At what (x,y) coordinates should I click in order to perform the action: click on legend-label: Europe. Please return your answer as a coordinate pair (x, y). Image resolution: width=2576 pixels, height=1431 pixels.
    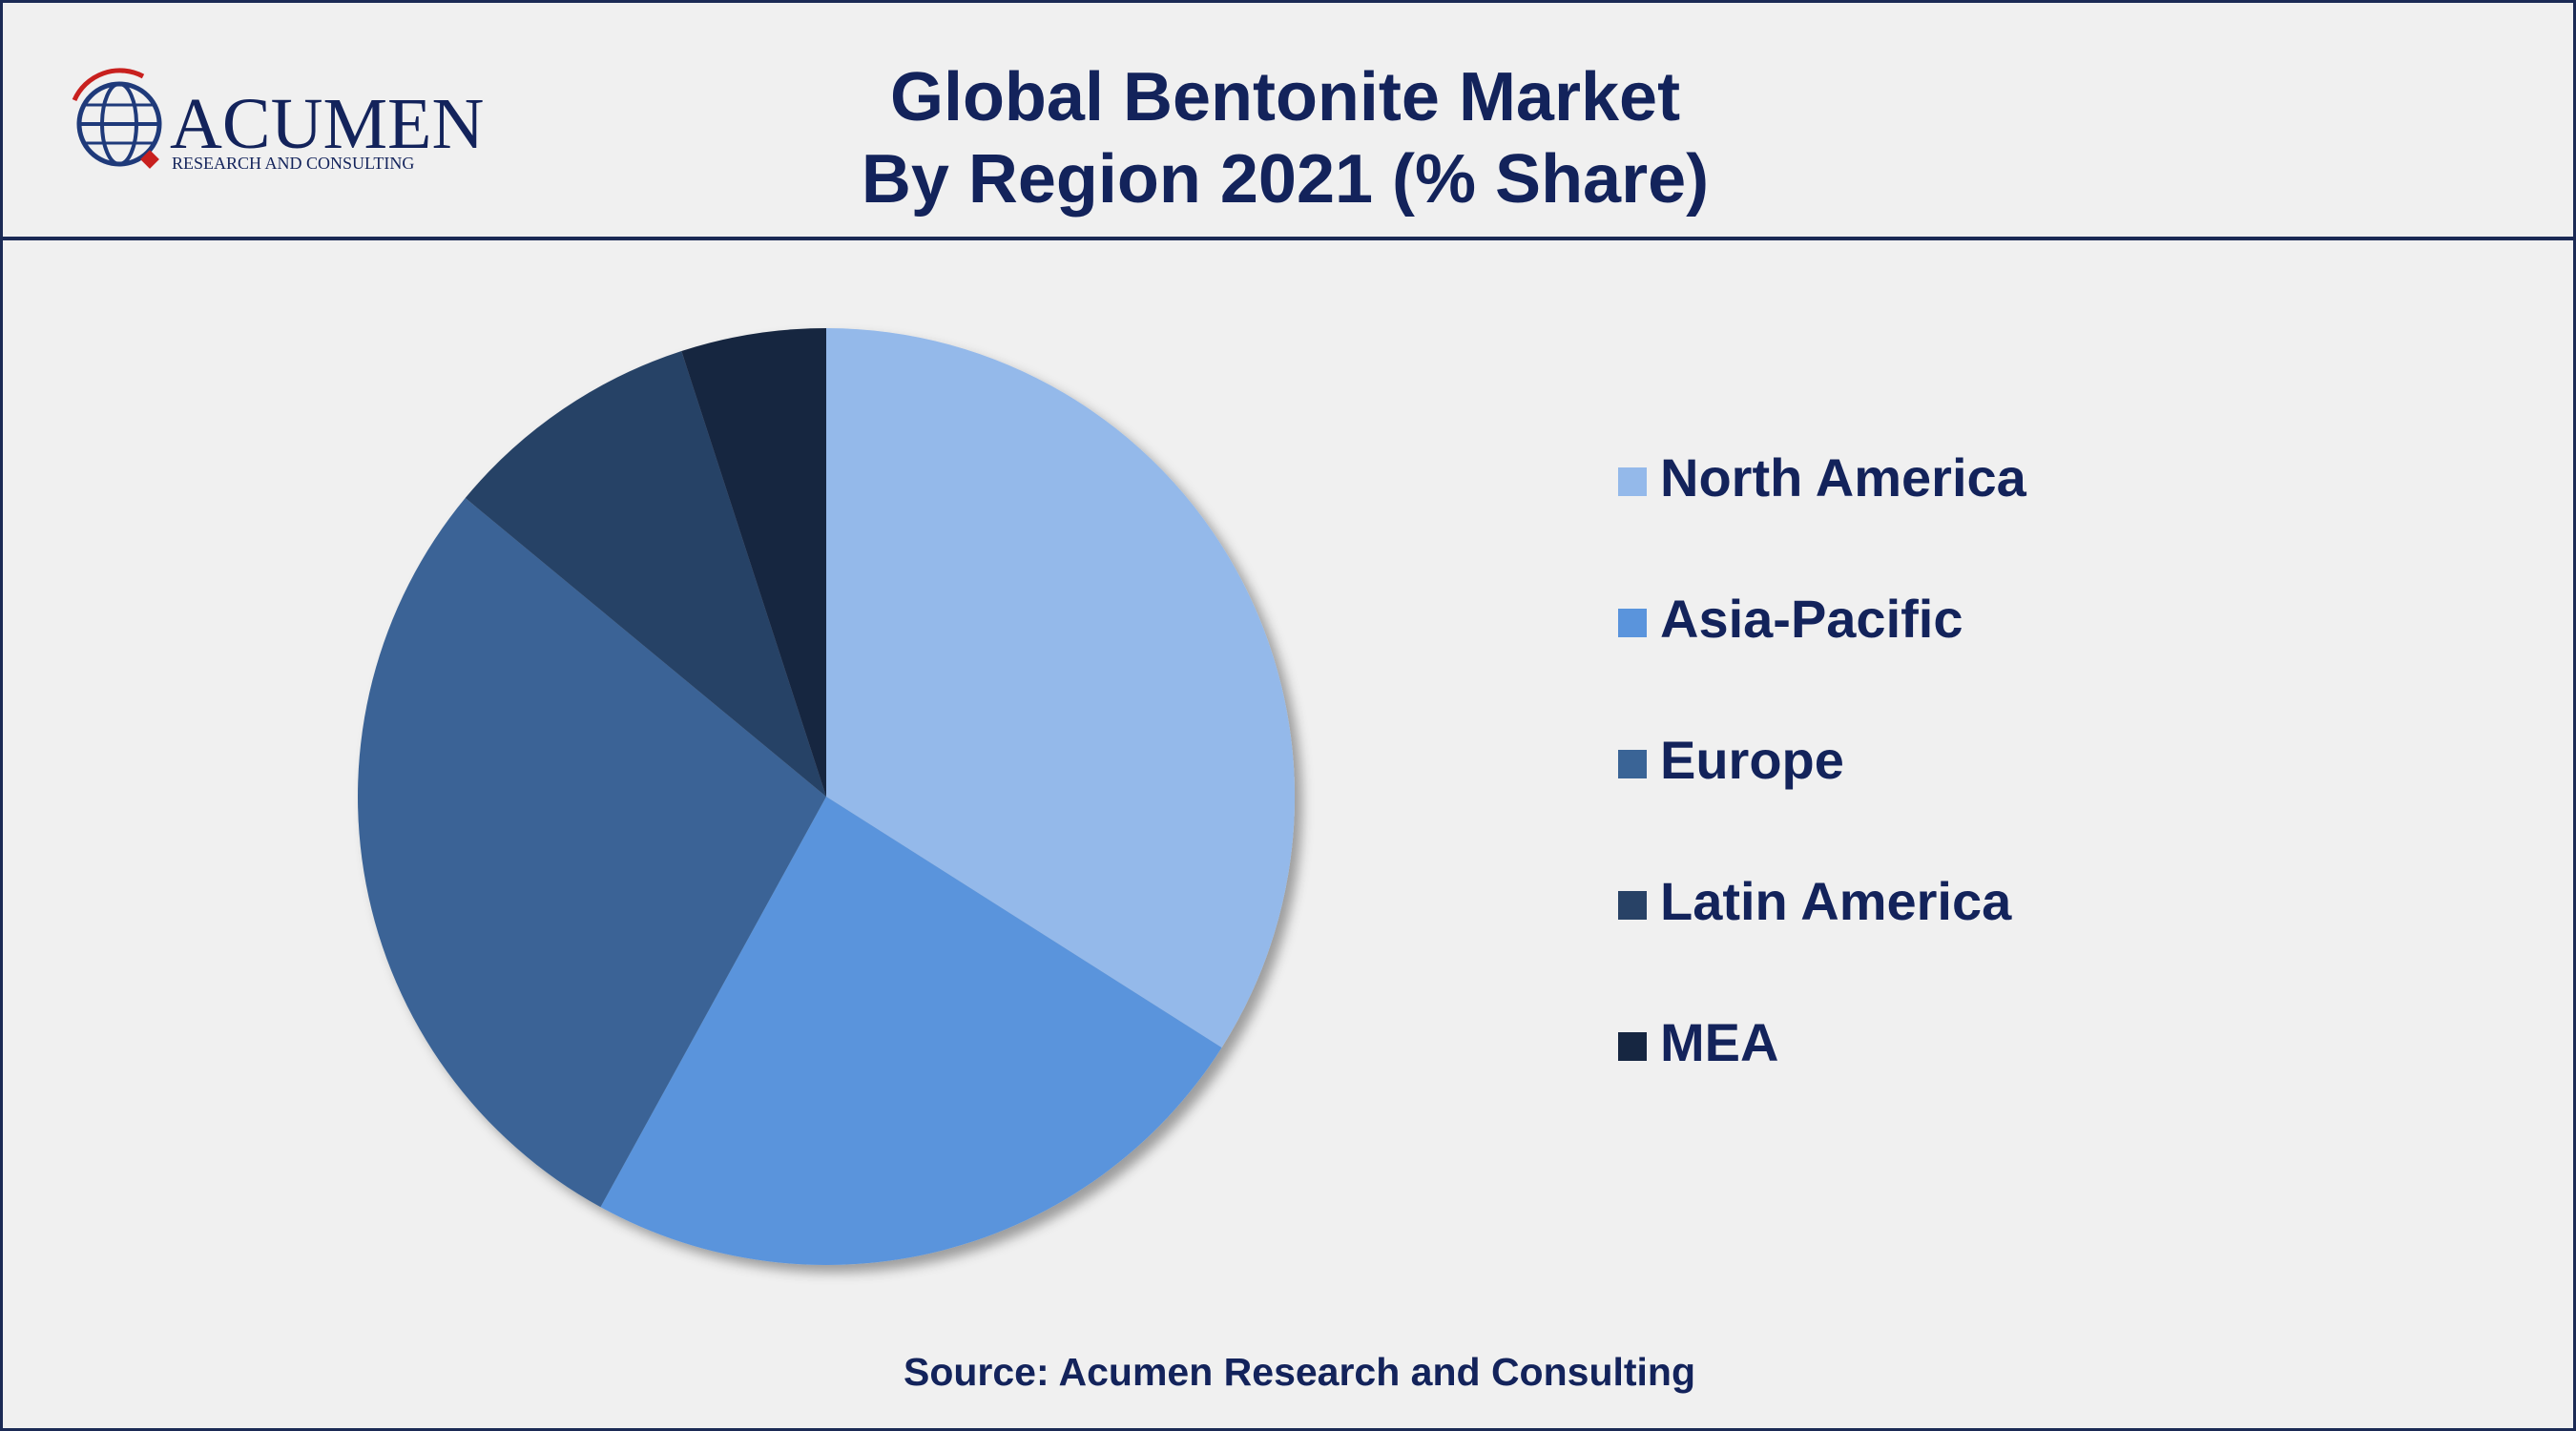
    Looking at the image, I should click on (1752, 760).